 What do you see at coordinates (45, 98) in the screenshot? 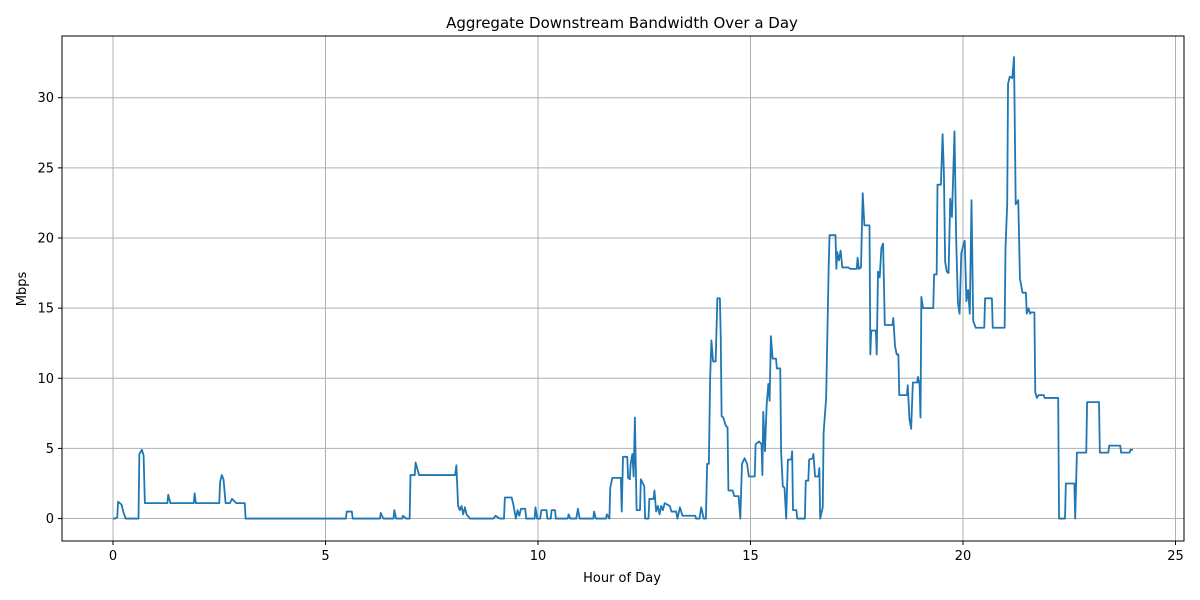
I see `y-tick-label: 30` at bounding box center [45, 98].